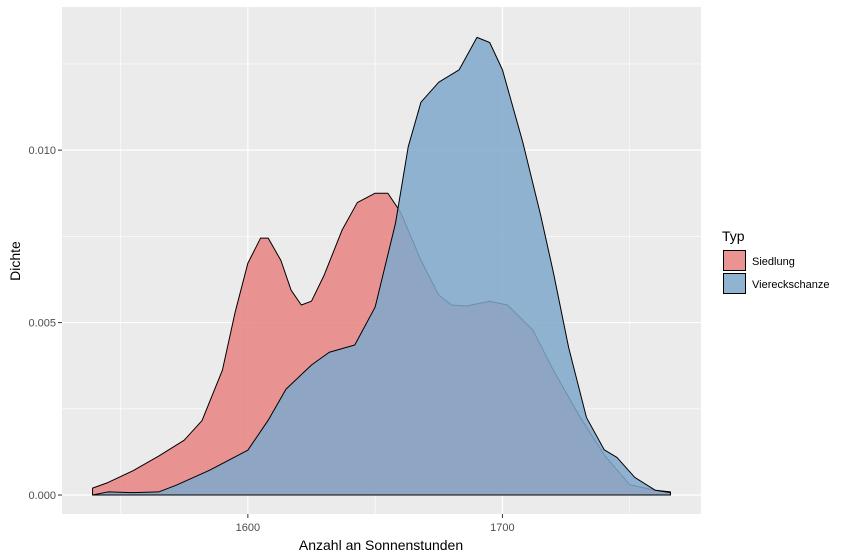 Image resolution: width=854 pixels, height=560 pixels. I want to click on legend: Typ Siedlung Viereckschanze, so click(775, 261).